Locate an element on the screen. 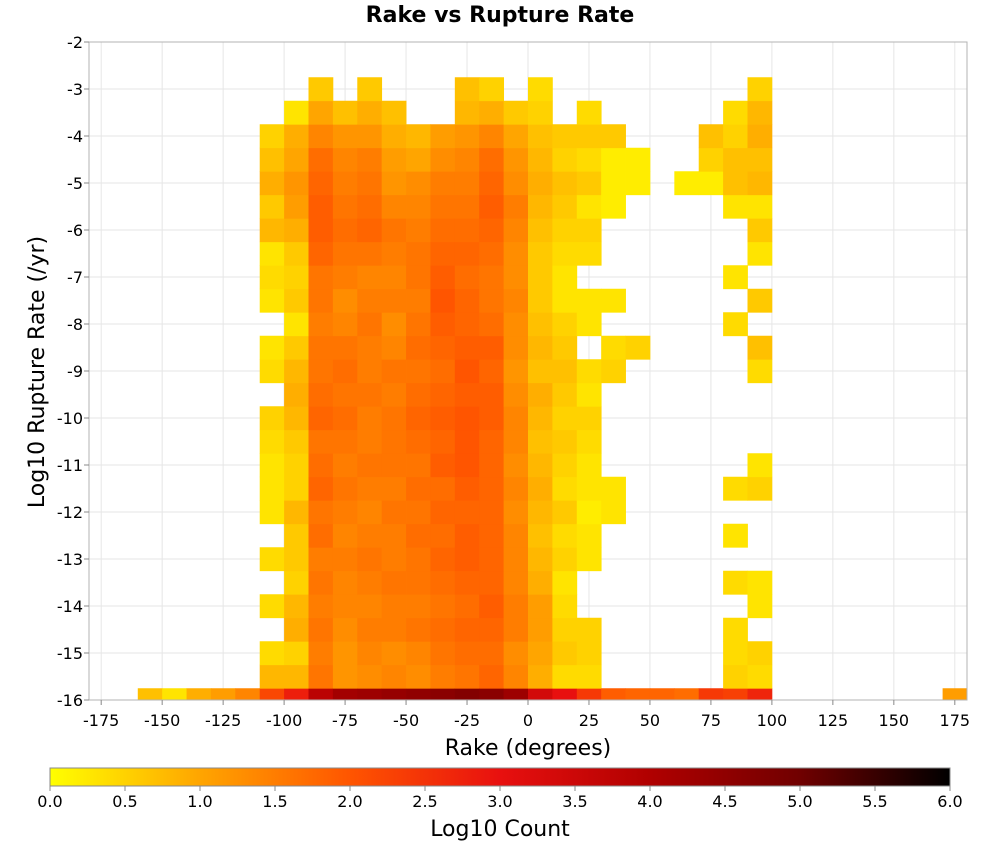 The height and width of the screenshot is (850, 1000). x-tick-label: 175 is located at coordinates (955, 720).